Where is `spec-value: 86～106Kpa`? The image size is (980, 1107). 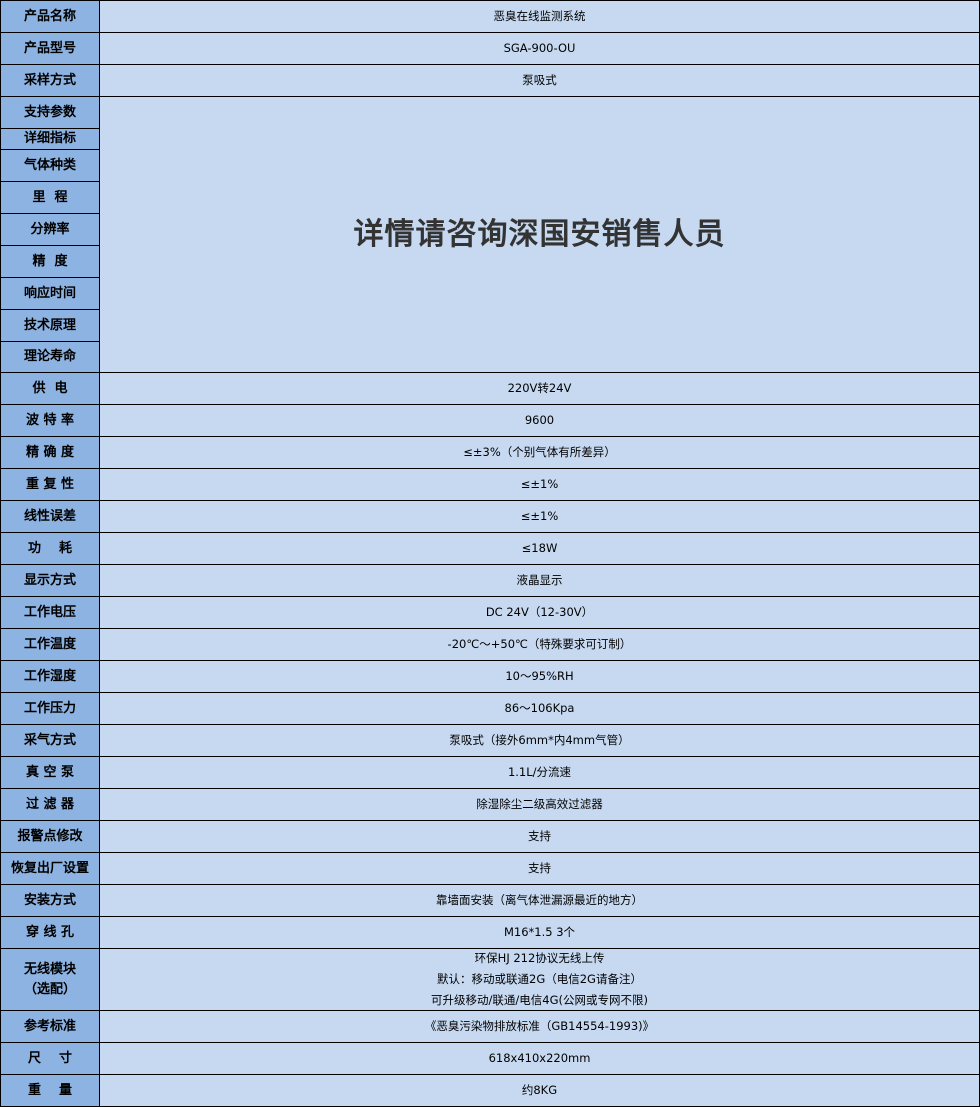 spec-value: 86～106Kpa is located at coordinates (539, 709).